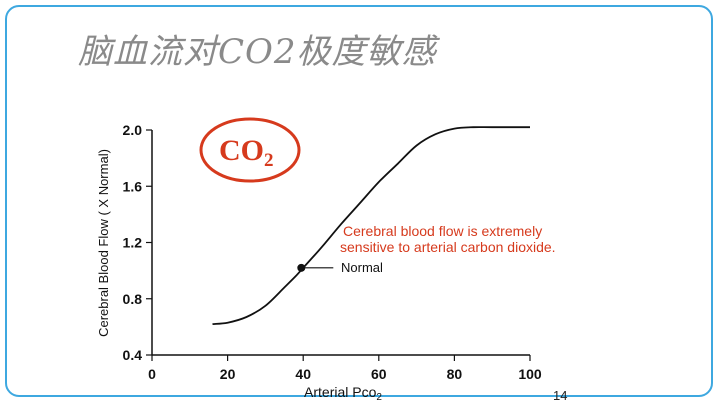 This screenshot has height=405, width=720. I want to click on y-tick-label: 1.6, so click(133, 186).